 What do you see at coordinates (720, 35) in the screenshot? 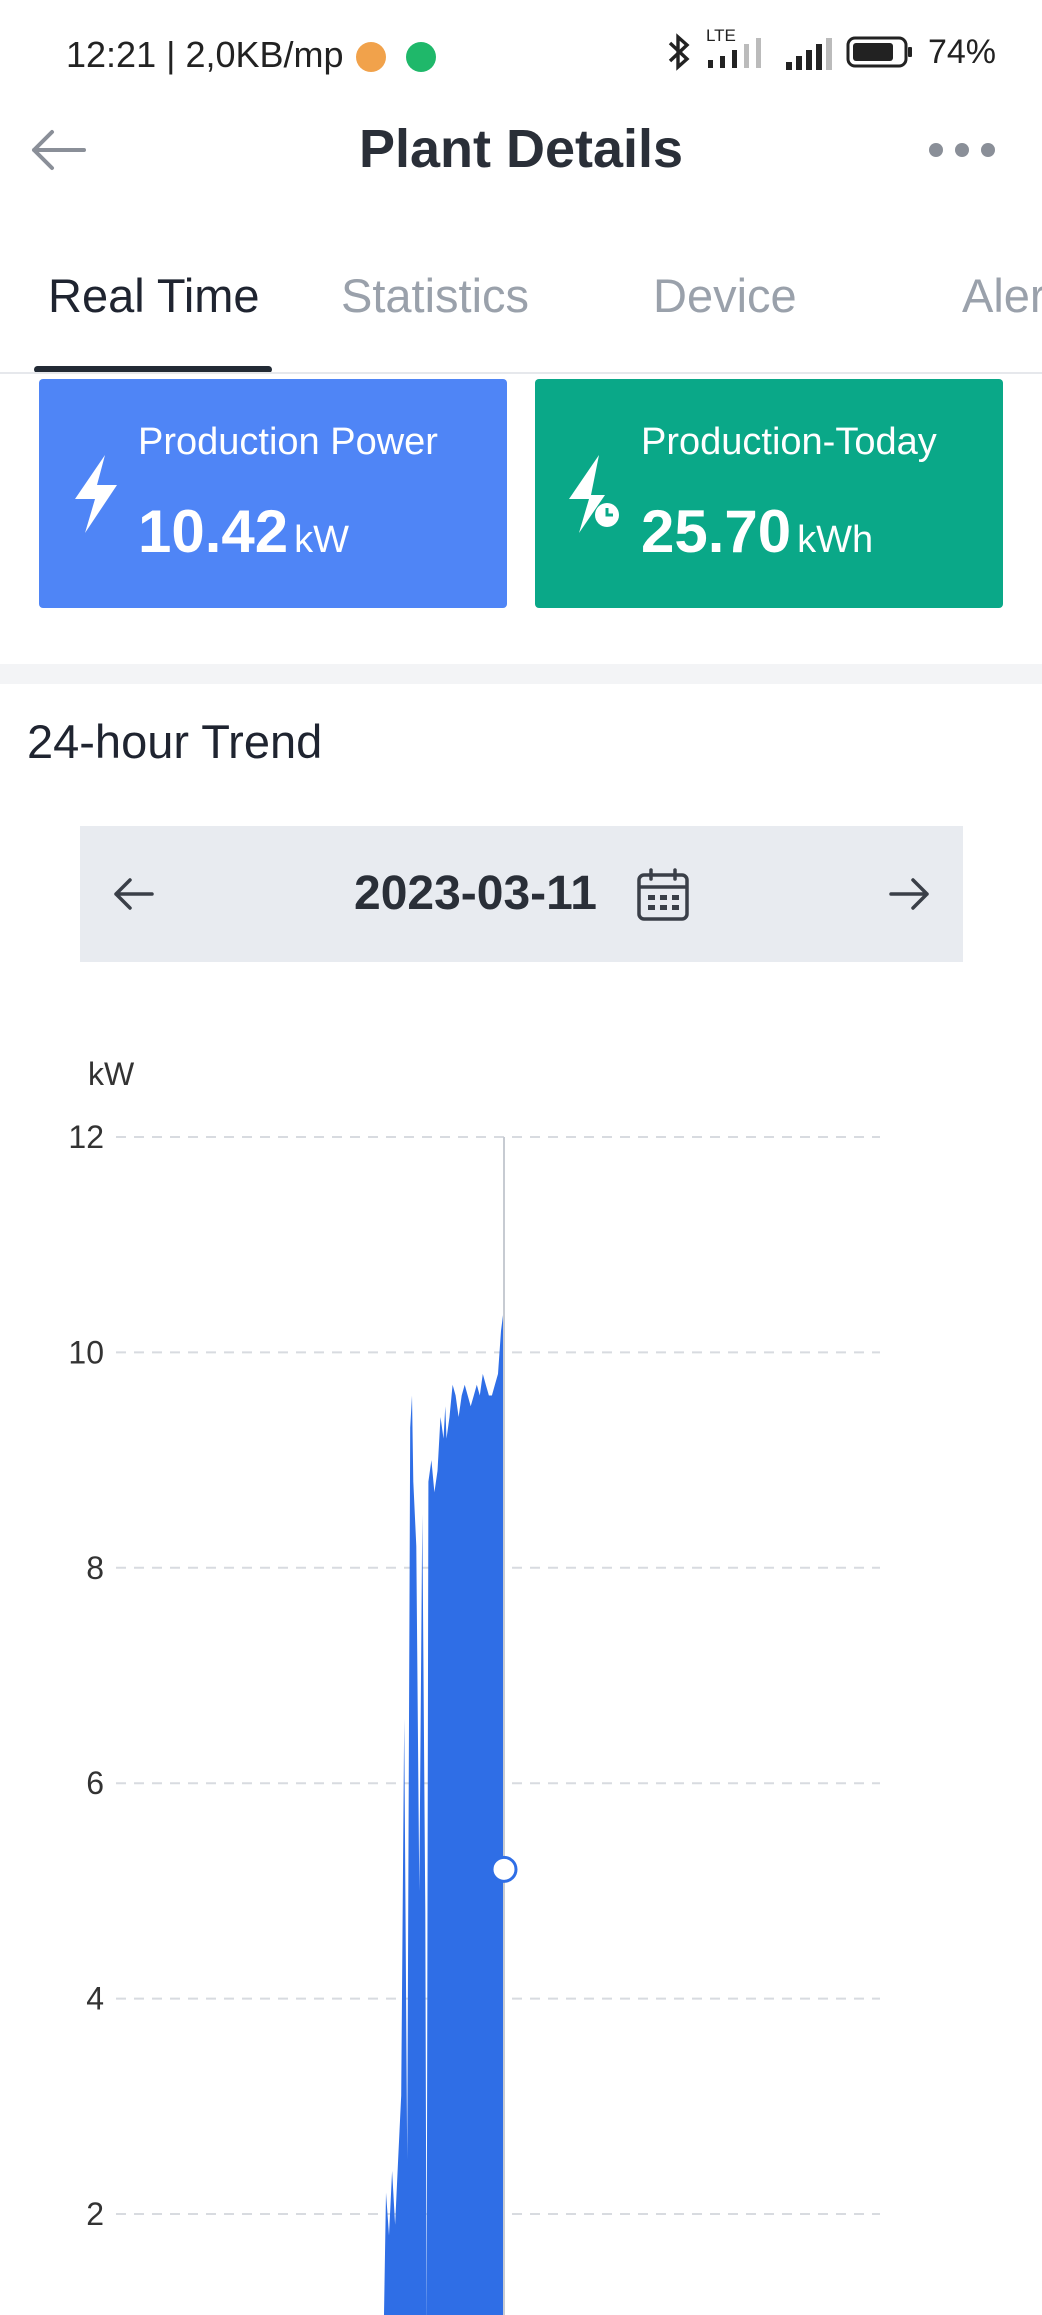
I see `network-label: LTE` at bounding box center [720, 35].